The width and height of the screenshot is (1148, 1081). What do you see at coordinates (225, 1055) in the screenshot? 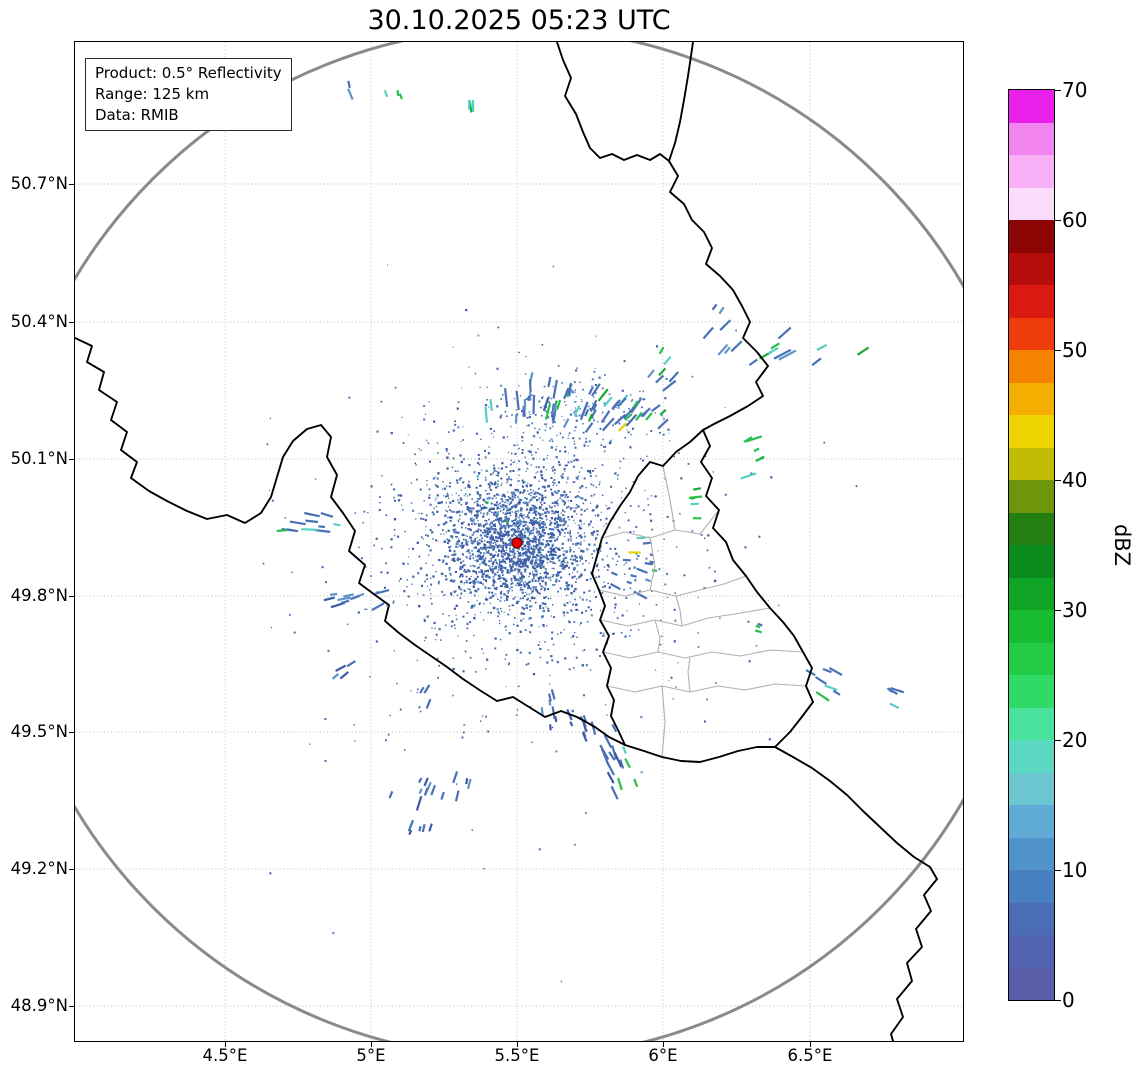
I see `lon-tick-label: 4.5°E` at bounding box center [225, 1055].